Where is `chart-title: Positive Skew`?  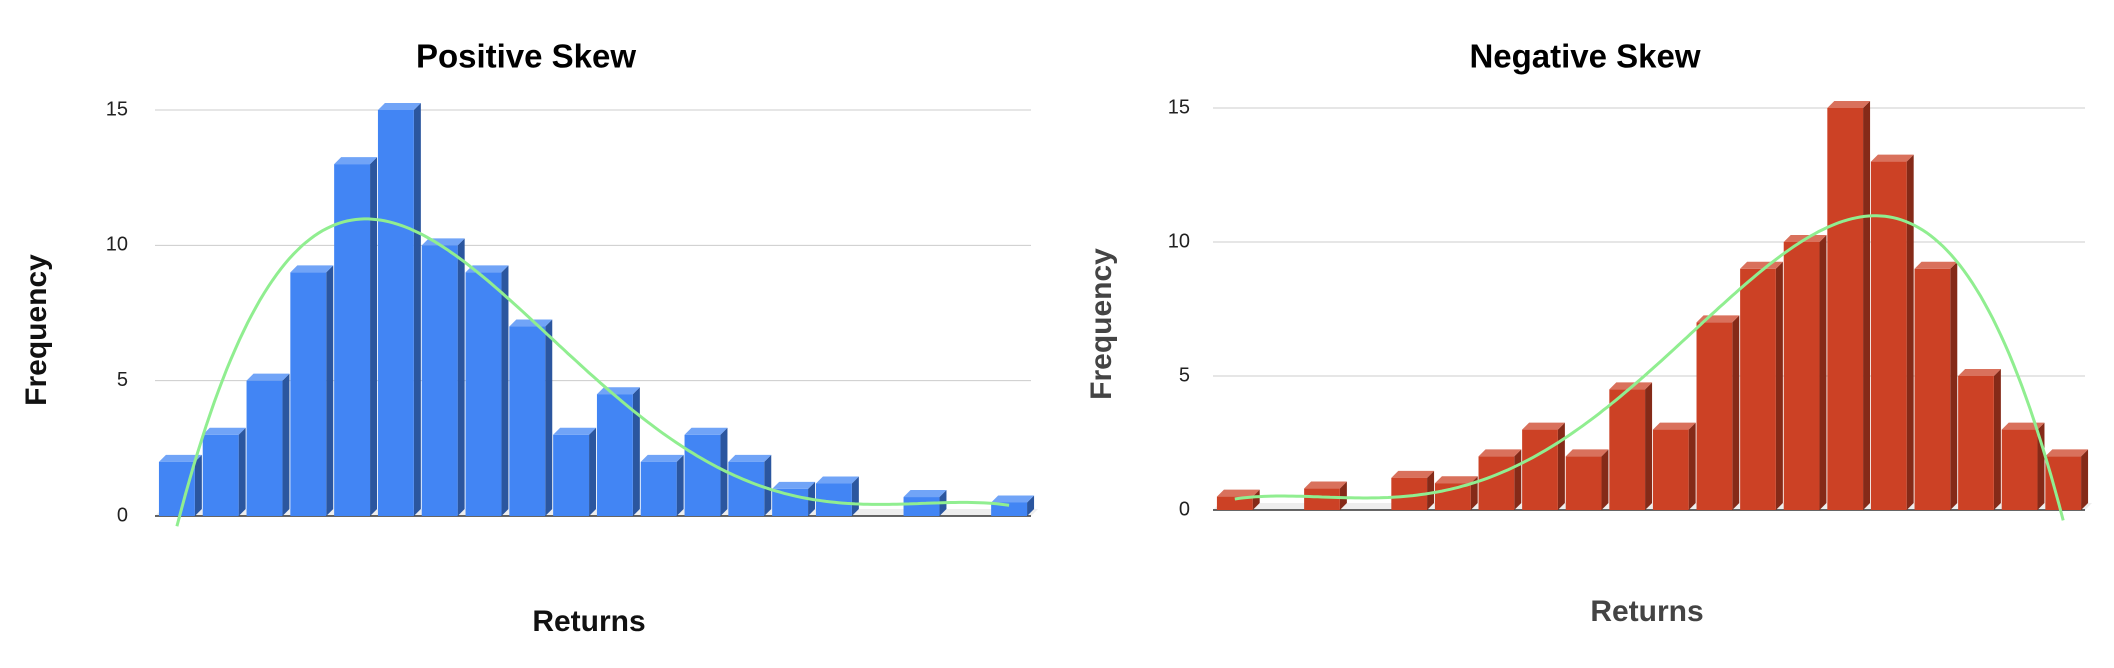
chart-title: Positive Skew is located at coordinates (526, 56).